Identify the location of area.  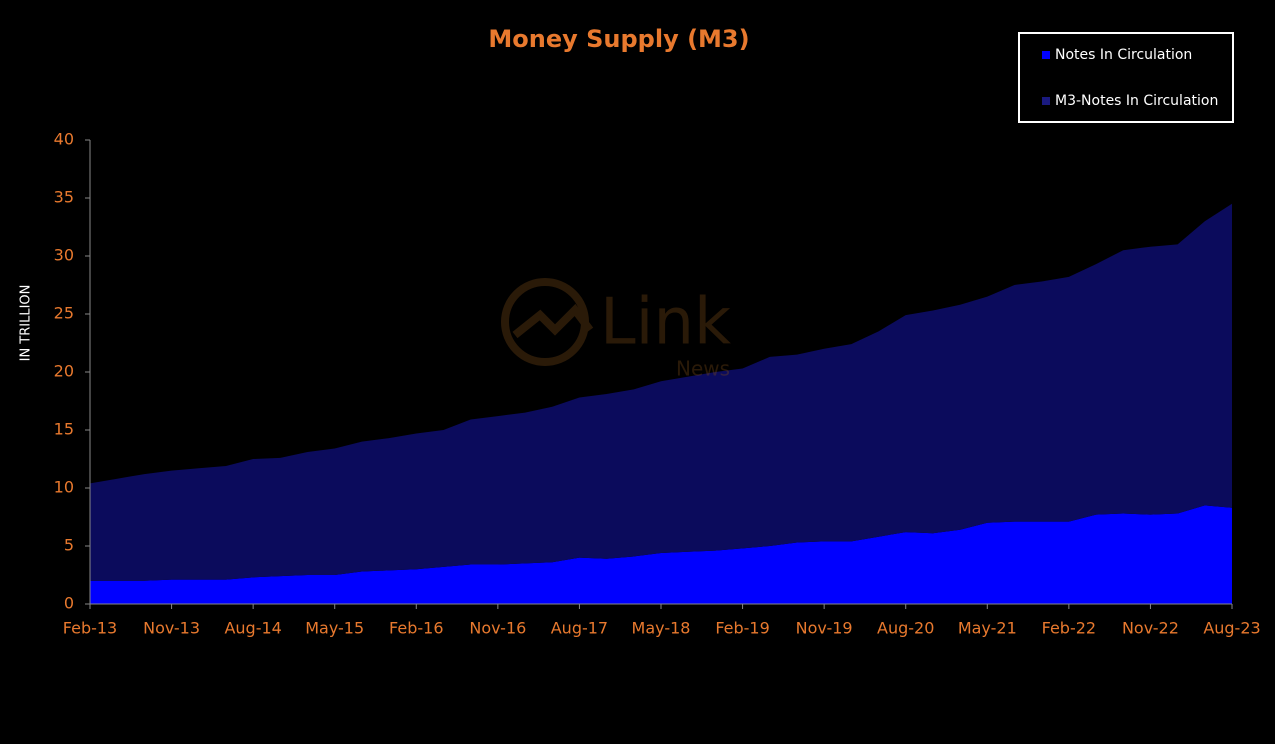
(661, 554).